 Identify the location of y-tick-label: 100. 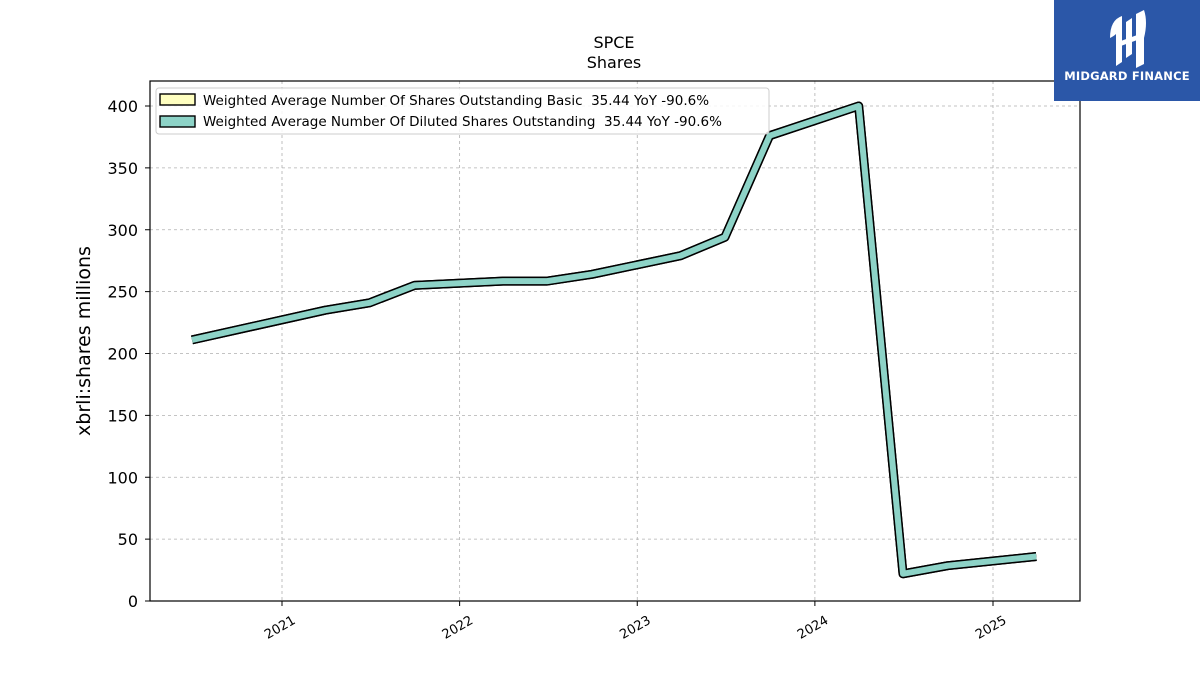
(122, 477).